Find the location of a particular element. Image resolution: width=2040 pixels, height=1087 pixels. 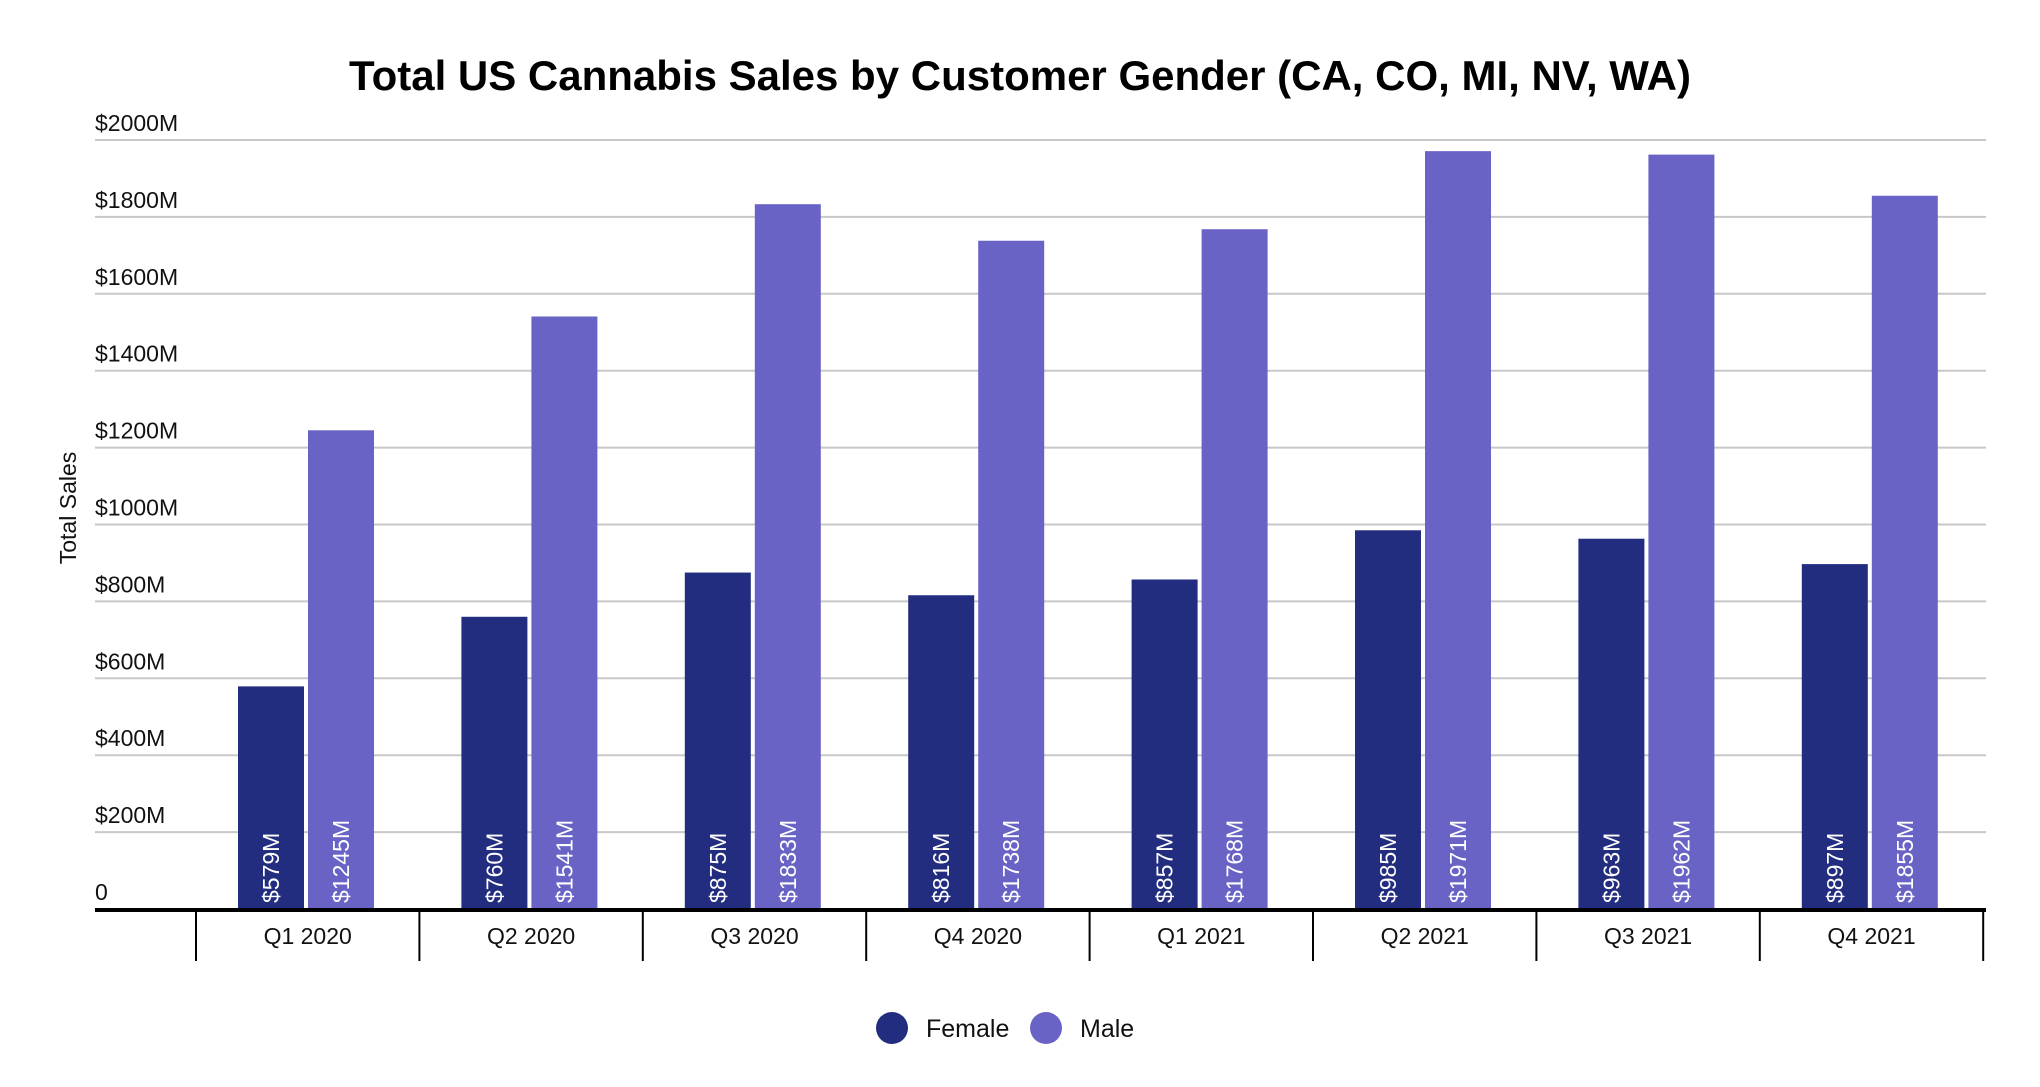

y-tick-label: $1000M is located at coordinates (136, 508).